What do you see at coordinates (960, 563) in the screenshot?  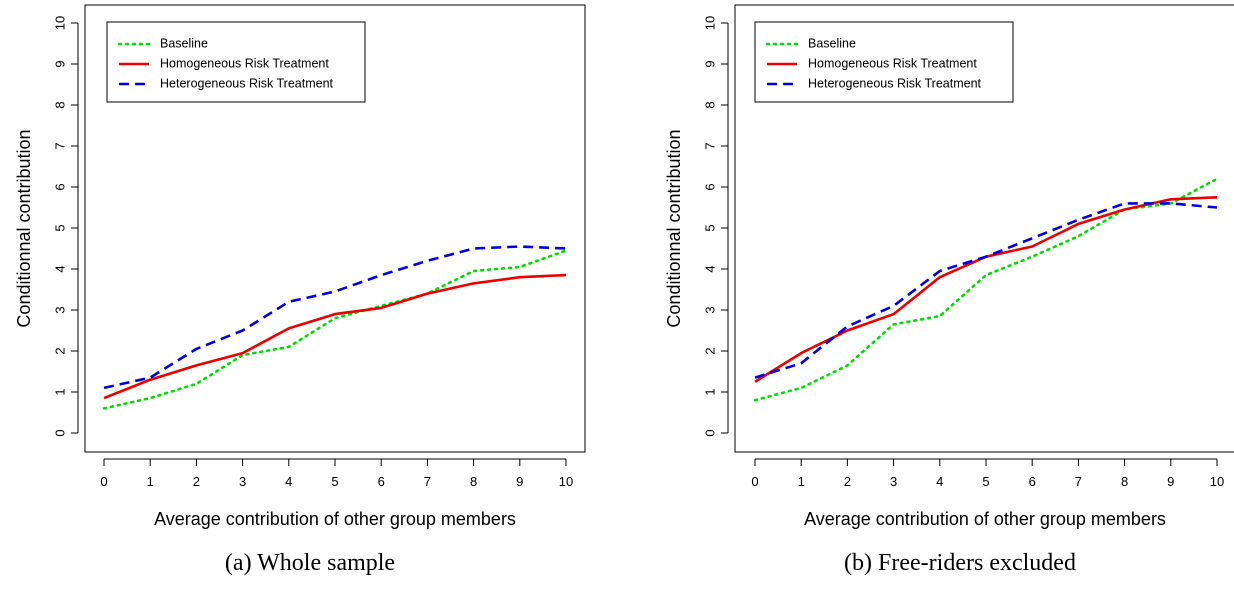 I see `figure-caption: (b) Free-riders excluded` at bounding box center [960, 563].